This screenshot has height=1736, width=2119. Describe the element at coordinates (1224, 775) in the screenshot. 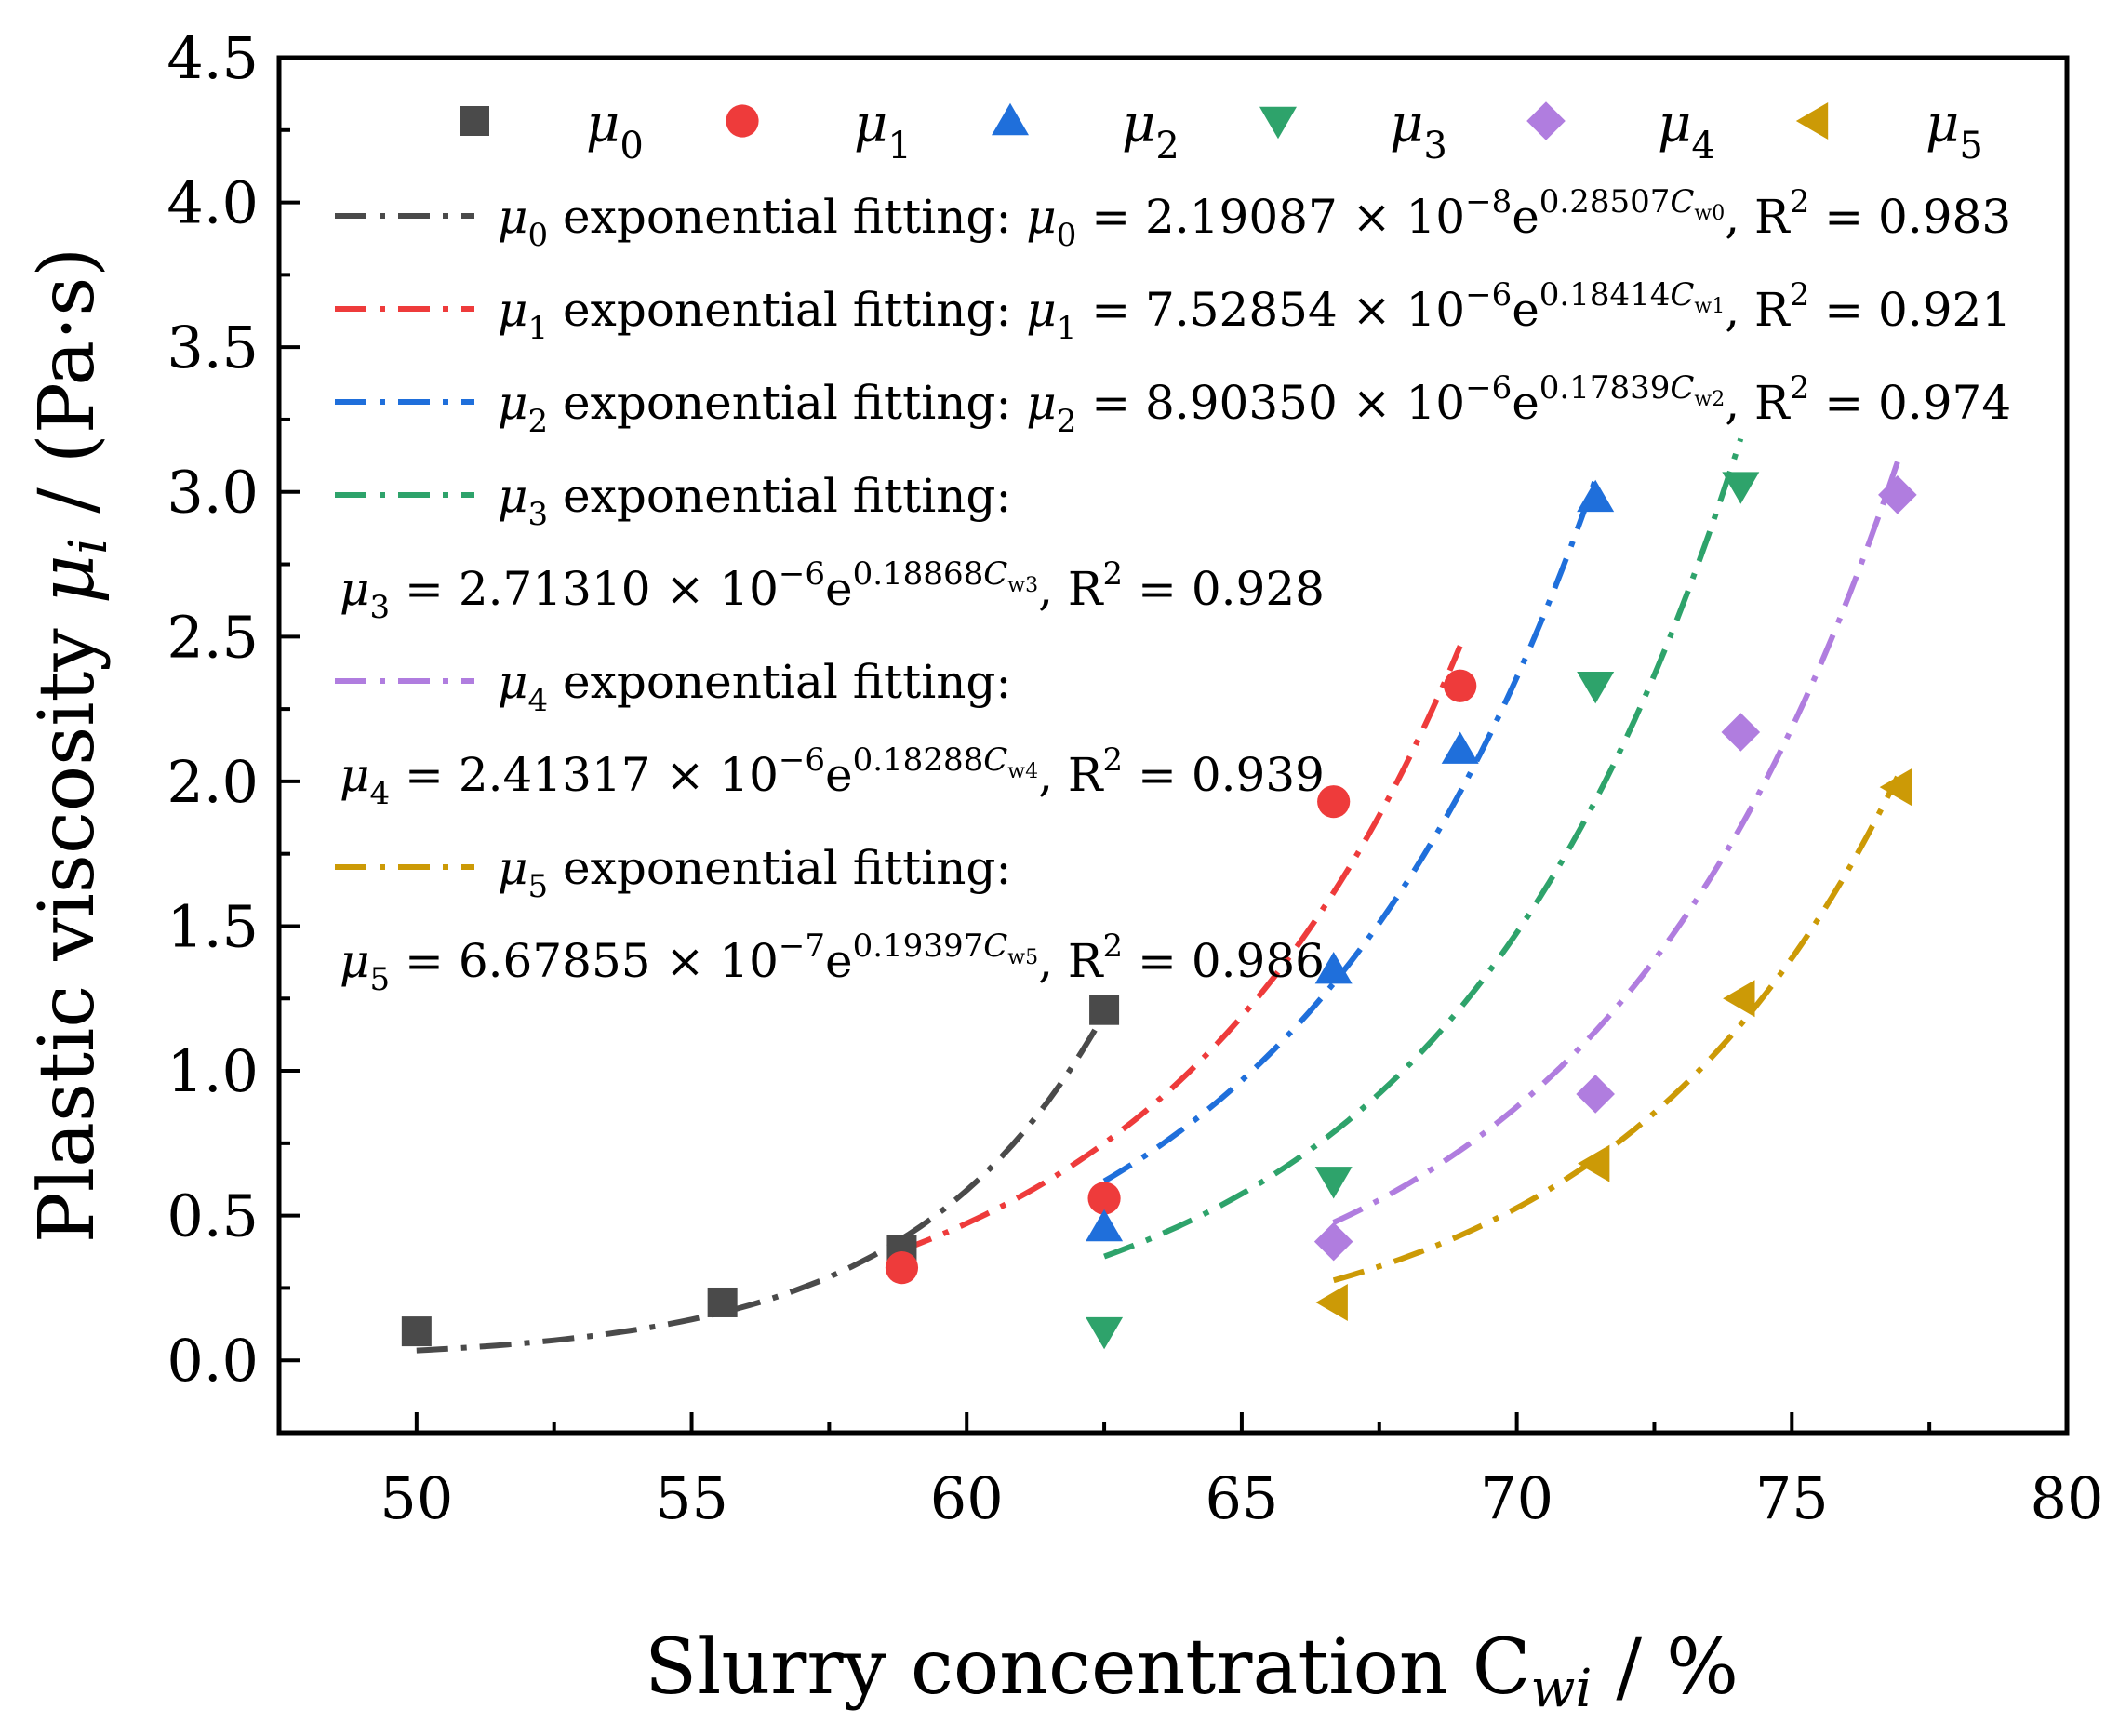

I see `eq-r2-val: = 0.939` at that location.